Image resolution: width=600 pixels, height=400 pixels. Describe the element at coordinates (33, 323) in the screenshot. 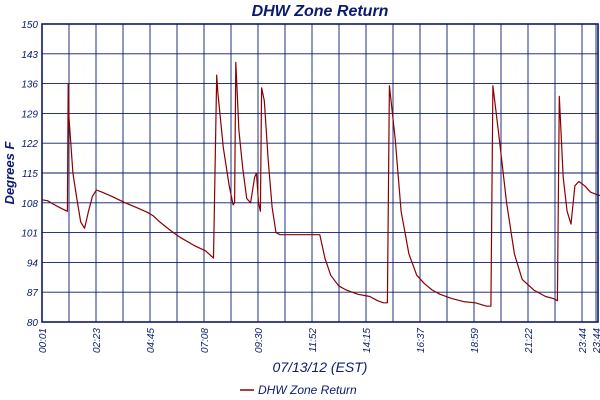

I see `y-tick-label: 80` at that location.